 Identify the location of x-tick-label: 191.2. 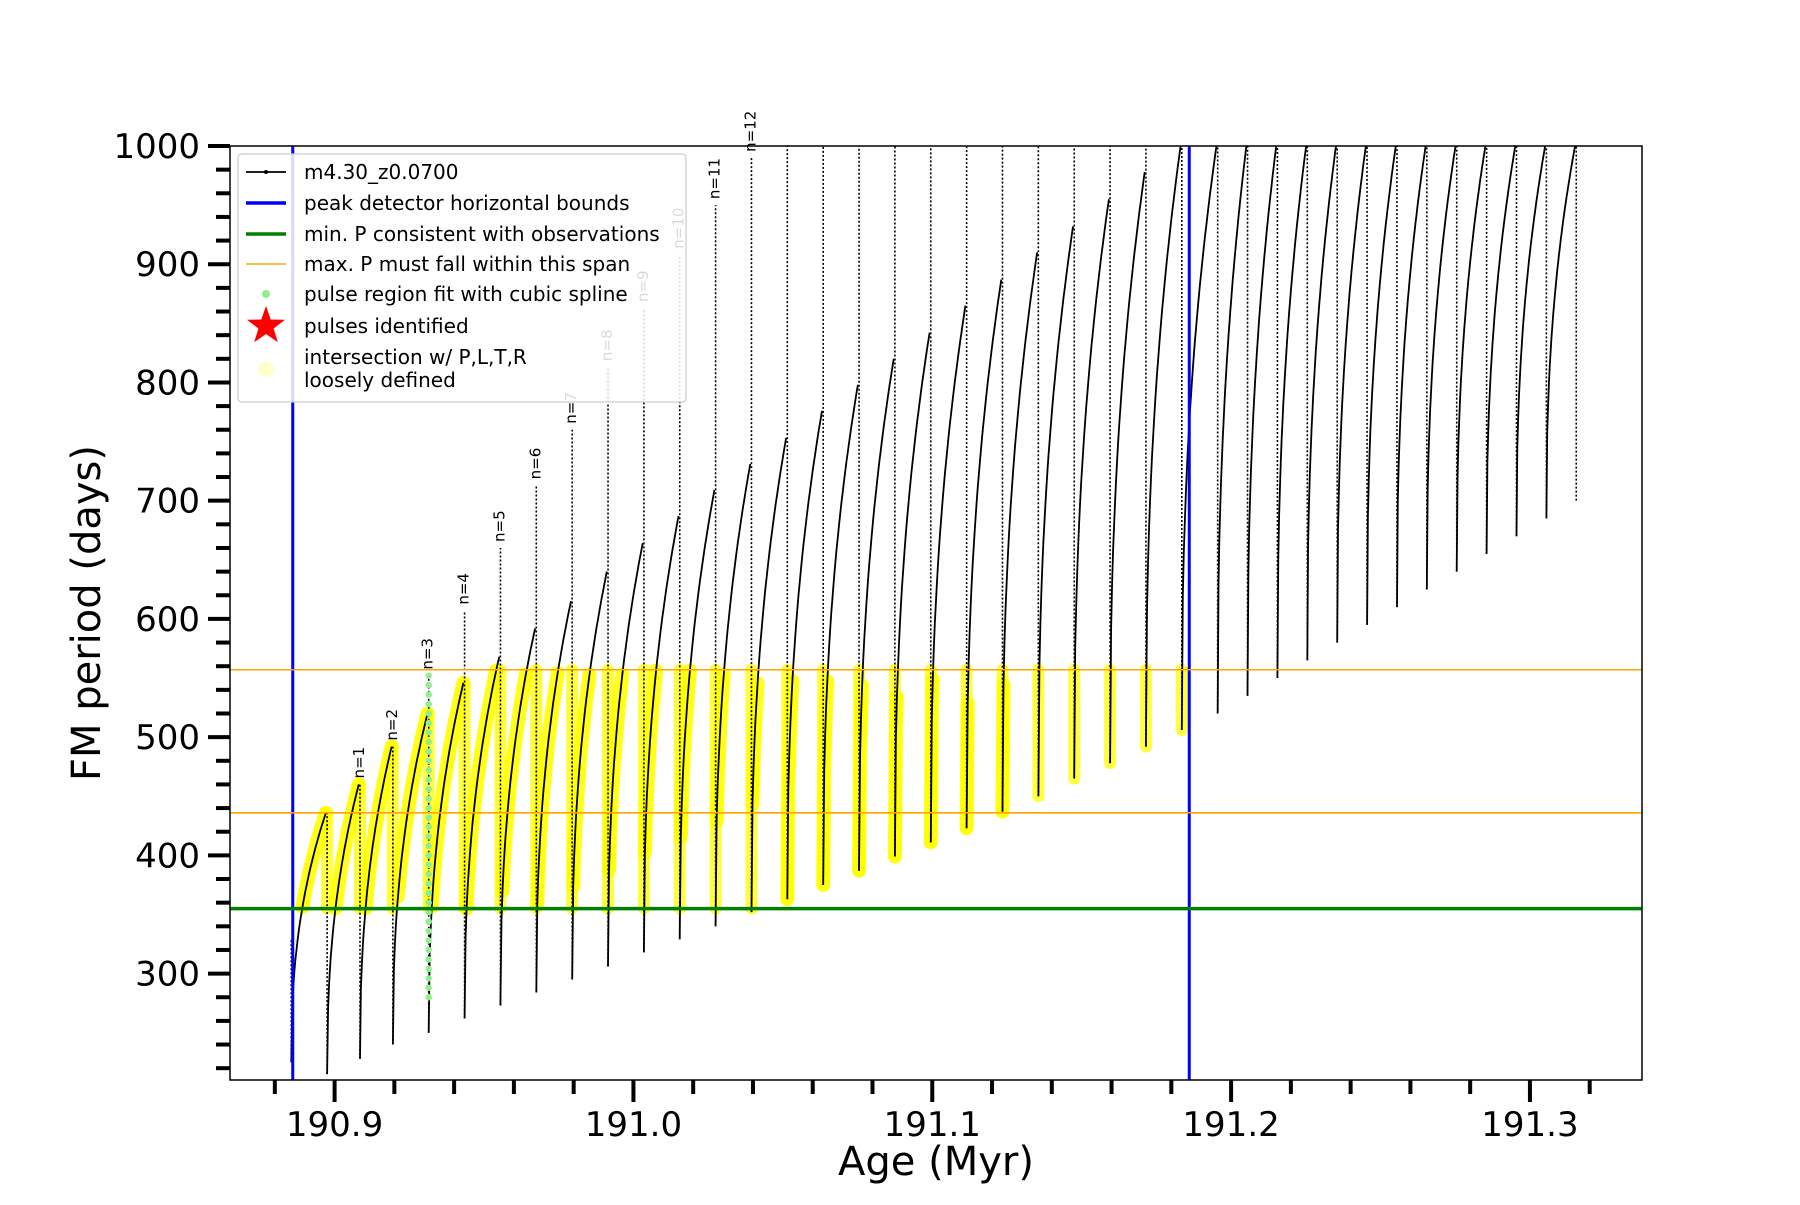
(1230, 1125).